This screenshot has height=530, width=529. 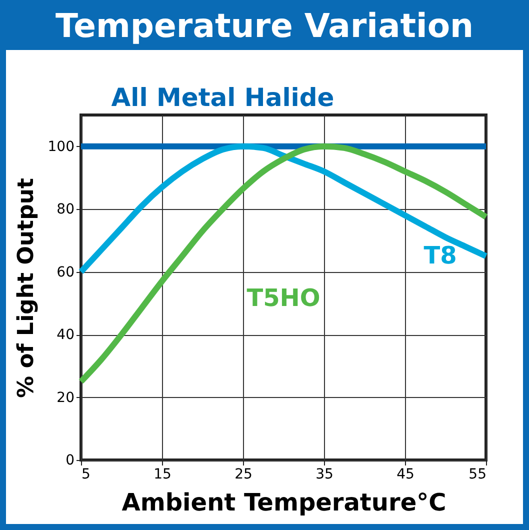 What do you see at coordinates (65, 335) in the screenshot?
I see `y-tick-label: 40` at bounding box center [65, 335].